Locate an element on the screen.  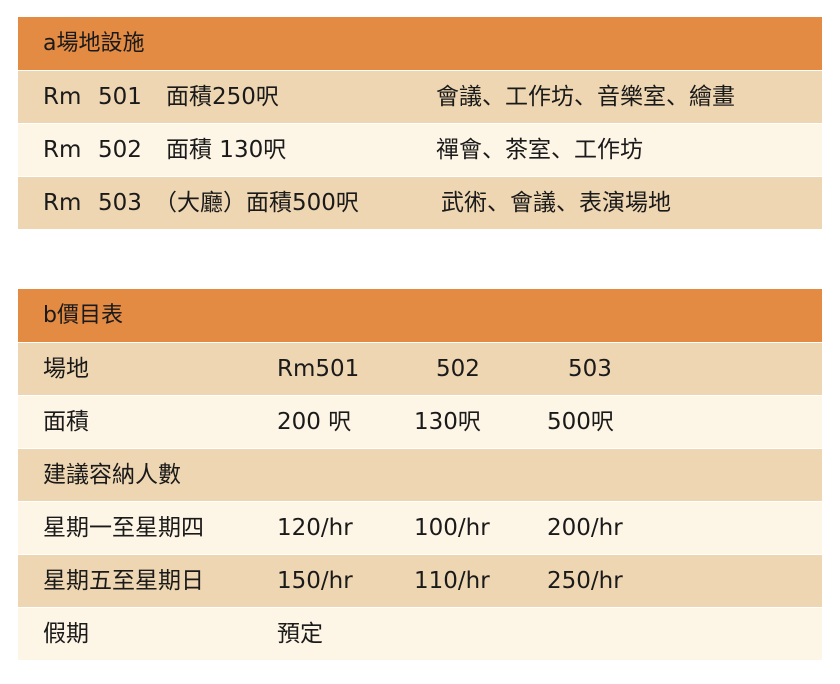
room-uses: 武術、會議、表演場地 is located at coordinates (556, 203).